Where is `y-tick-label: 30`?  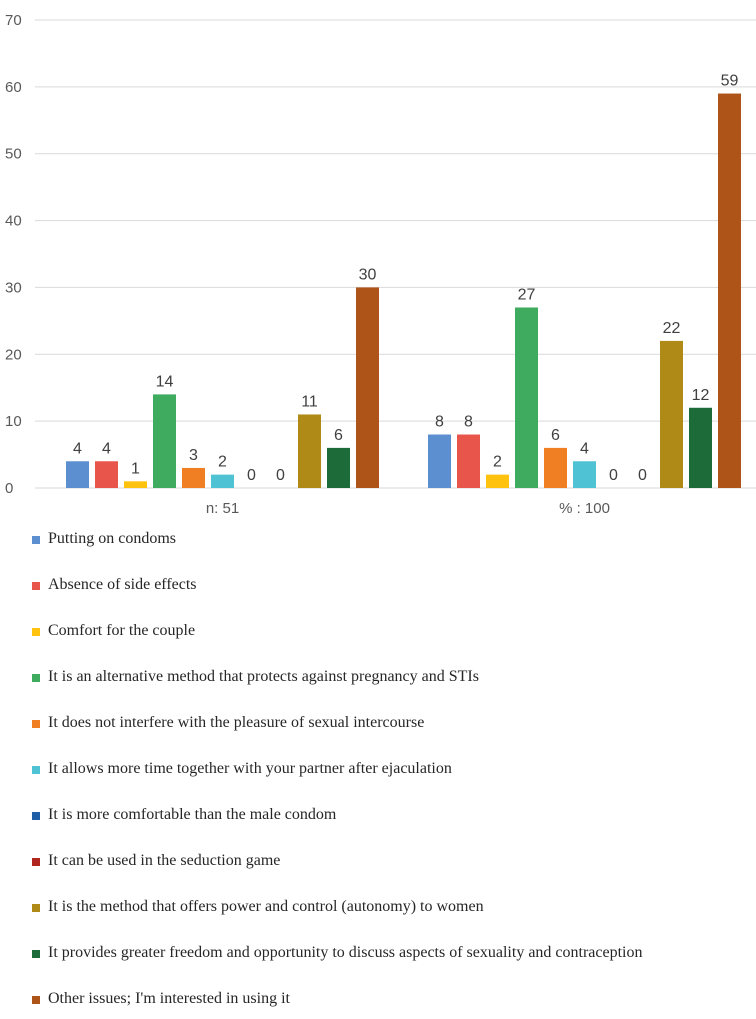
y-tick-label: 30 is located at coordinates (13, 287).